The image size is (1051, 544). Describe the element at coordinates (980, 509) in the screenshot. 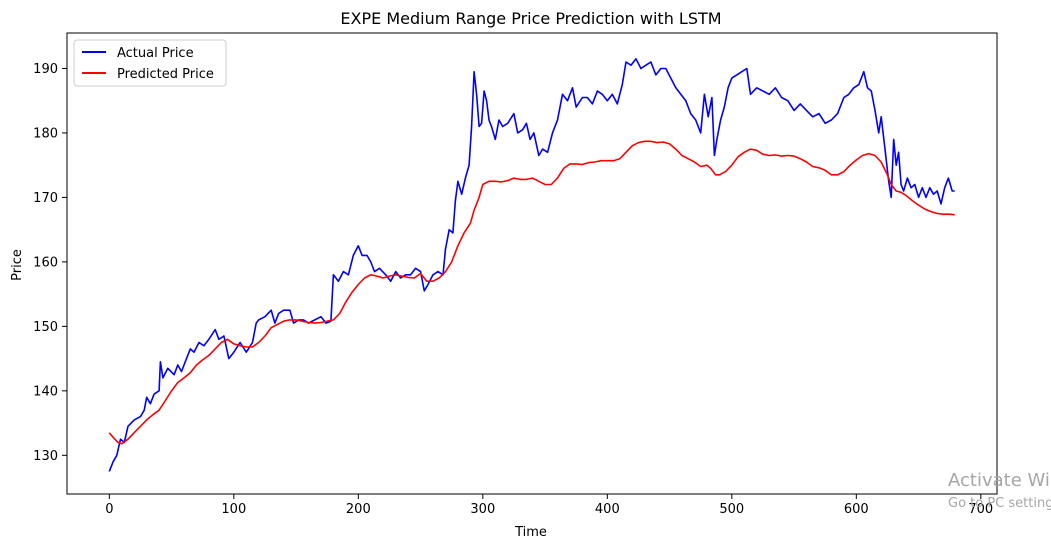

I see `x-tick-label: 700` at that location.